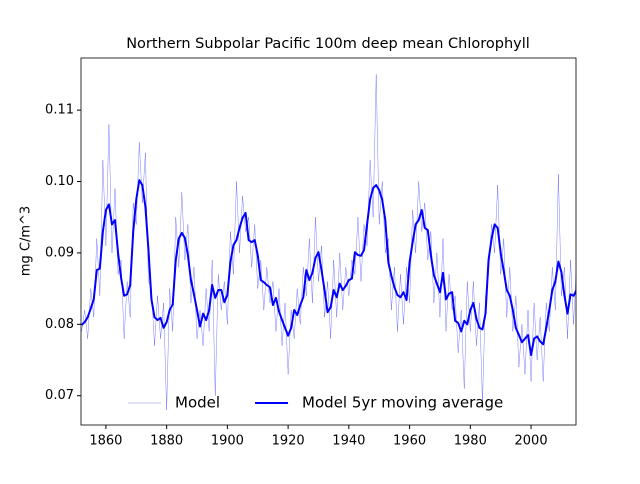 Image resolution: width=640 pixels, height=484 pixels. What do you see at coordinates (59, 252) in the screenshot?
I see `y-tick-label: 0.09` at bounding box center [59, 252].